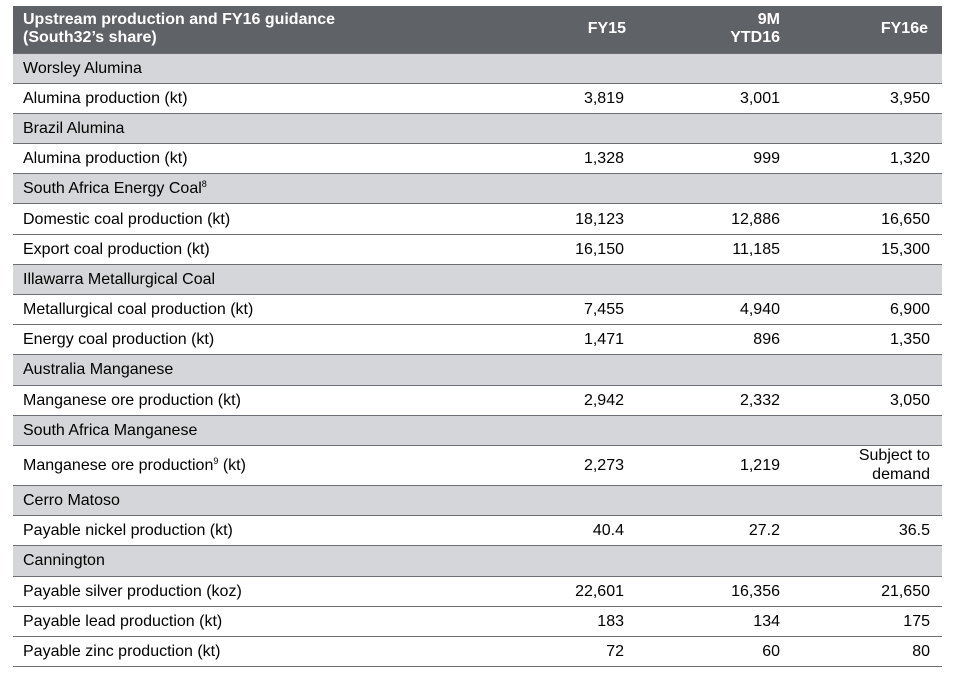  What do you see at coordinates (477, 651) in the screenshot?
I see `table-row: Payable zinc production (kt) 72 60 80` at bounding box center [477, 651].